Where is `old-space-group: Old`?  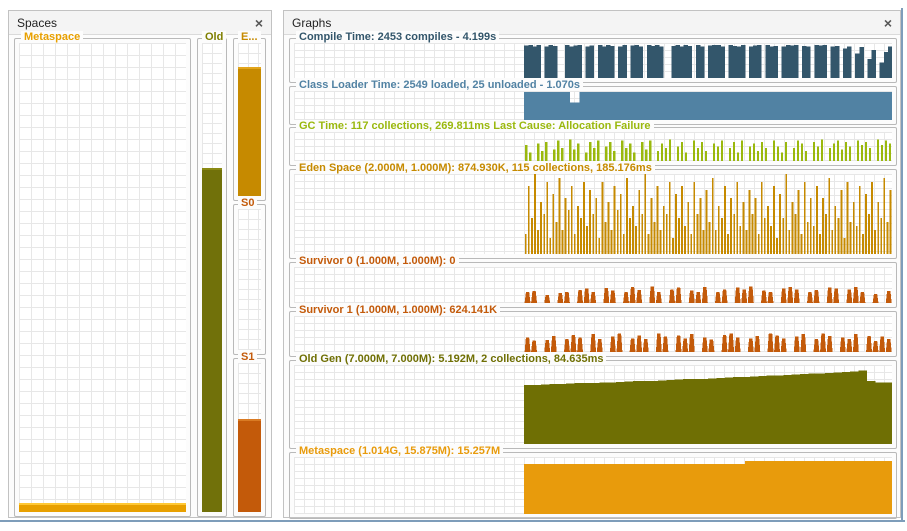
old-space-group: Old is located at coordinates (212, 274).